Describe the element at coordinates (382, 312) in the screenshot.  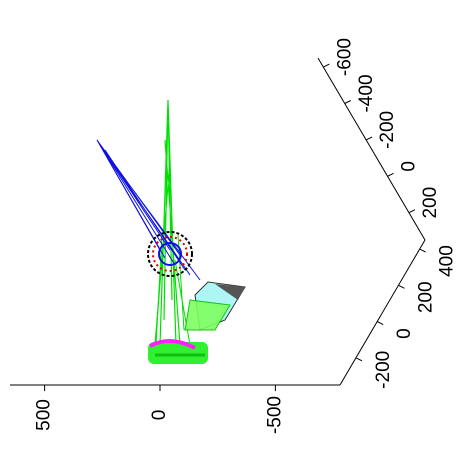
I see `y-axis-line` at that location.